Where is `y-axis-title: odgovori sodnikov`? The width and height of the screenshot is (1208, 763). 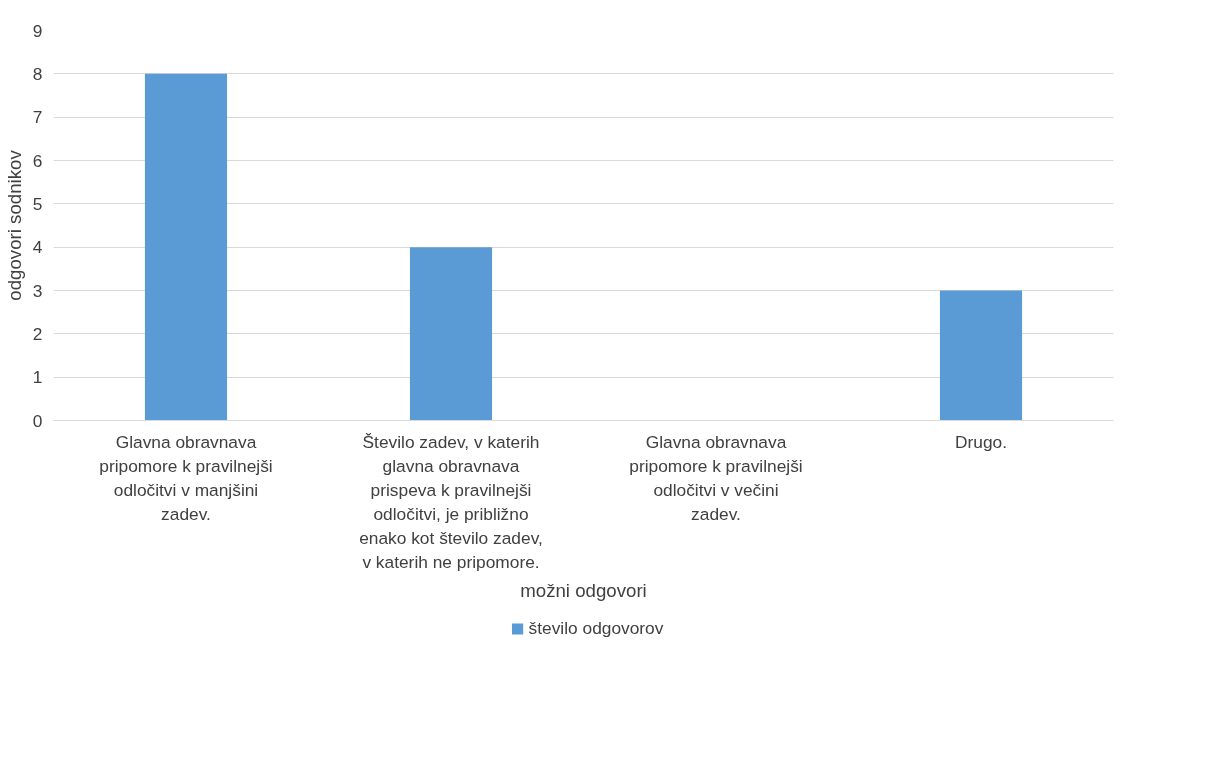 y-axis-title: odgovori sodnikov is located at coordinates (14, 225).